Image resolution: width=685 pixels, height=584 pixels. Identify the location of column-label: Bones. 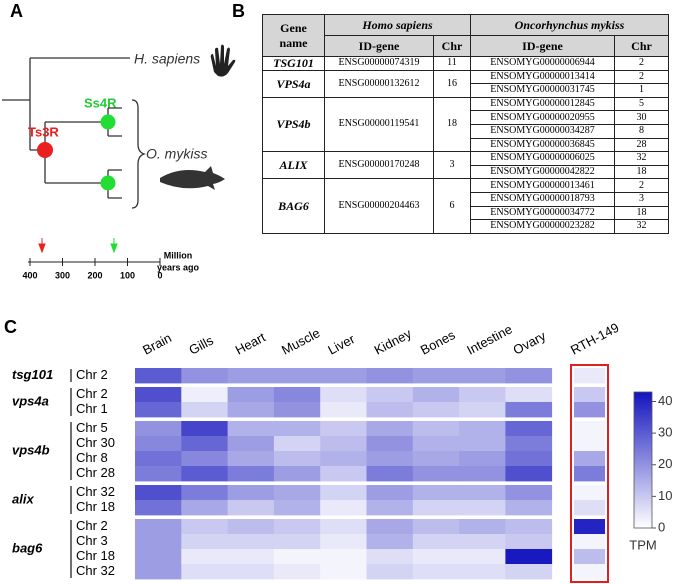
(438, 342).